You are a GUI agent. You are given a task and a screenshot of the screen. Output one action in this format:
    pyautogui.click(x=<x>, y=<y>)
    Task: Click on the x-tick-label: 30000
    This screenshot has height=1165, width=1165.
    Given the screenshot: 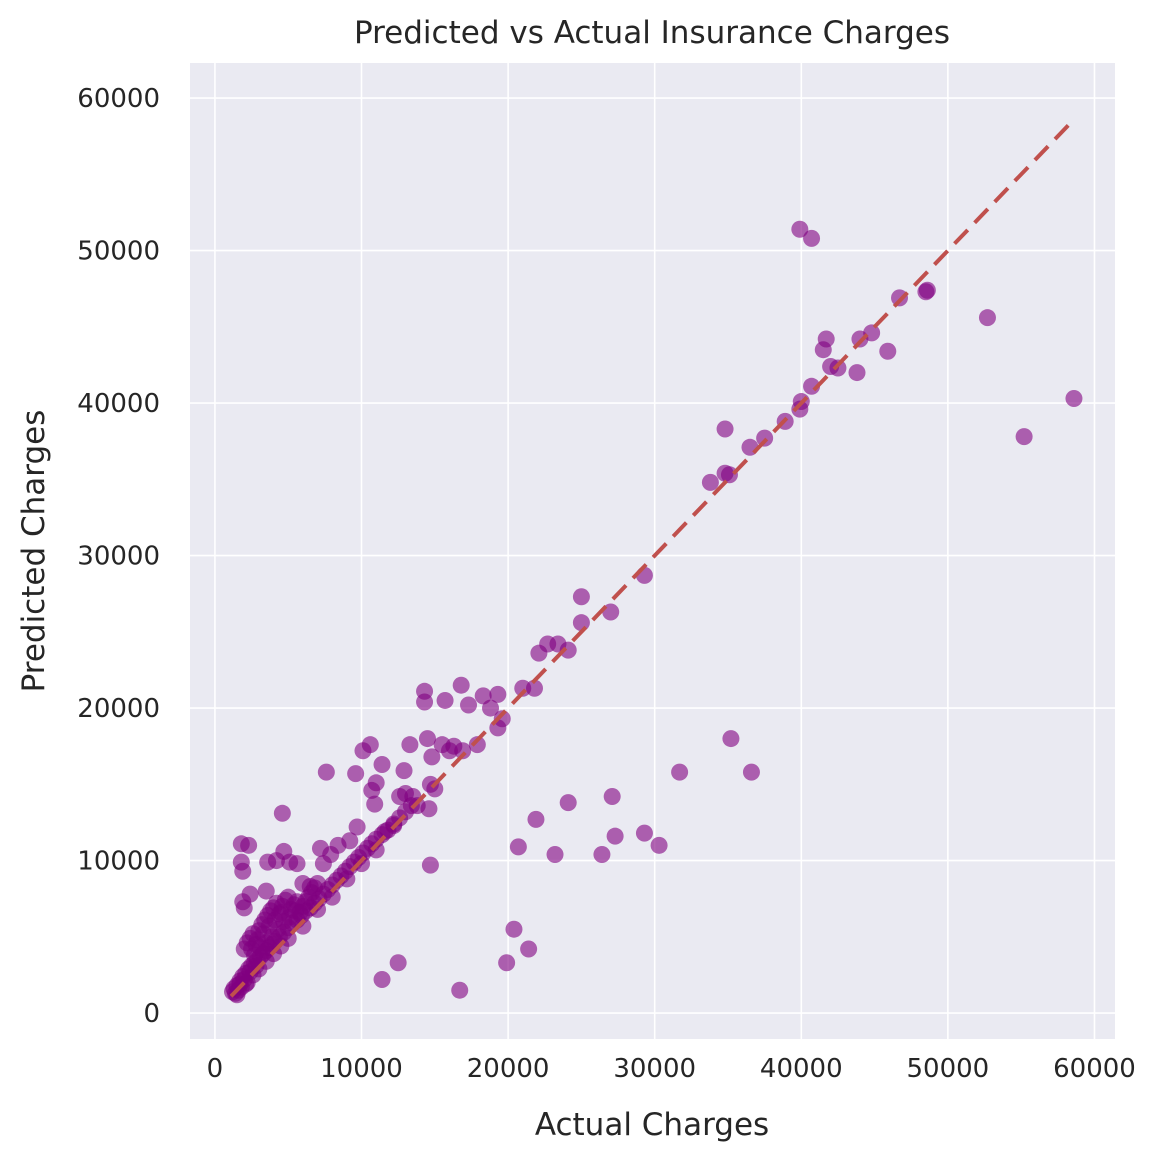 What is the action you would take?
    pyautogui.click(x=654, y=1069)
    